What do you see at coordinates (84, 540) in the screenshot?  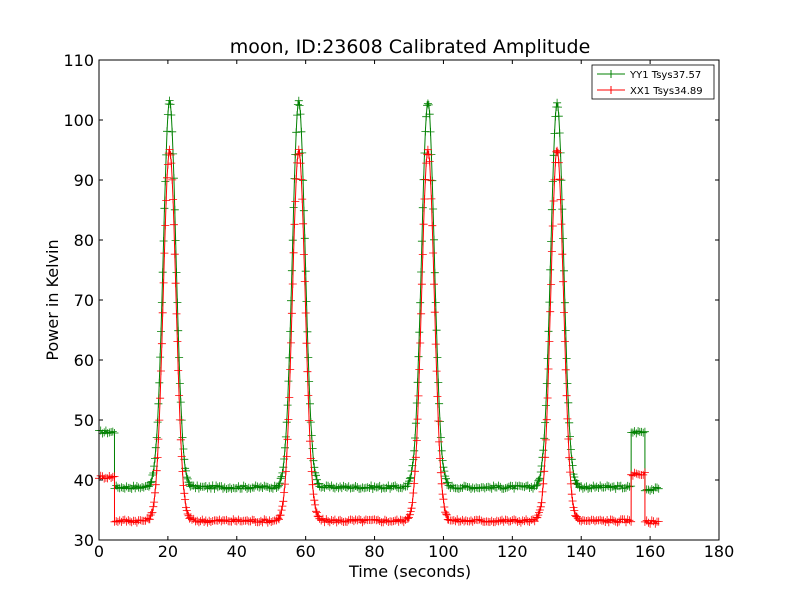 I see `y-tick-label: 30` at bounding box center [84, 540].